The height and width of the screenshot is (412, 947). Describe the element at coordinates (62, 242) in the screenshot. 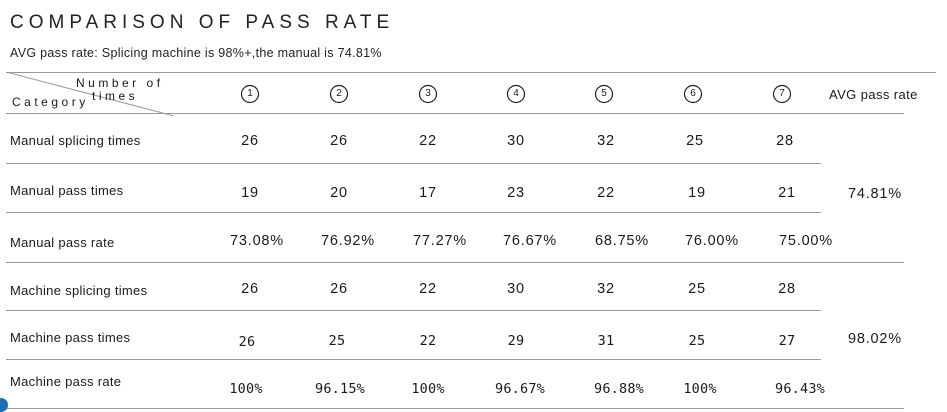

I see `row-label-manual-pass-rate: Manual pass rate` at that location.